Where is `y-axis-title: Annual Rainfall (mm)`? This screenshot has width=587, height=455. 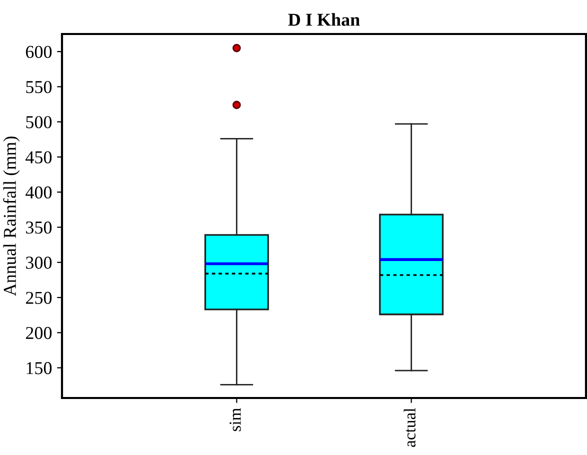 y-axis-title: Annual Rainfall (mm) is located at coordinates (11, 216).